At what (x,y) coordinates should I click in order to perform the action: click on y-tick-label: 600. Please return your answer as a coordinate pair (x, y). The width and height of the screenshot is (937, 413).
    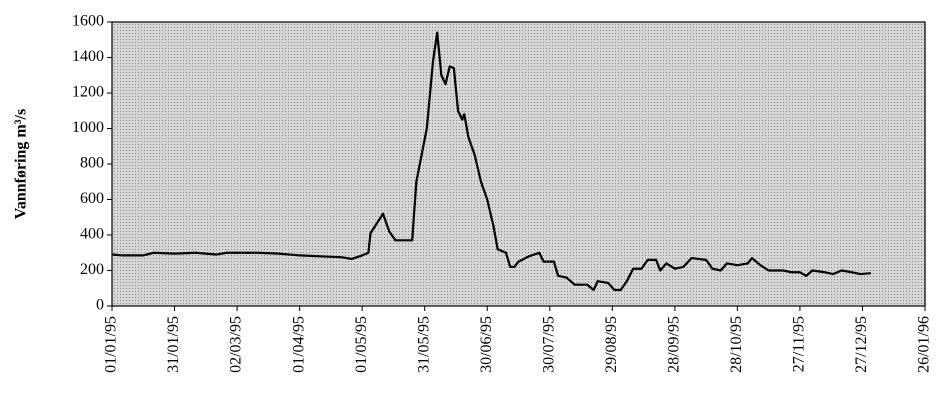
    Looking at the image, I should click on (92, 198).